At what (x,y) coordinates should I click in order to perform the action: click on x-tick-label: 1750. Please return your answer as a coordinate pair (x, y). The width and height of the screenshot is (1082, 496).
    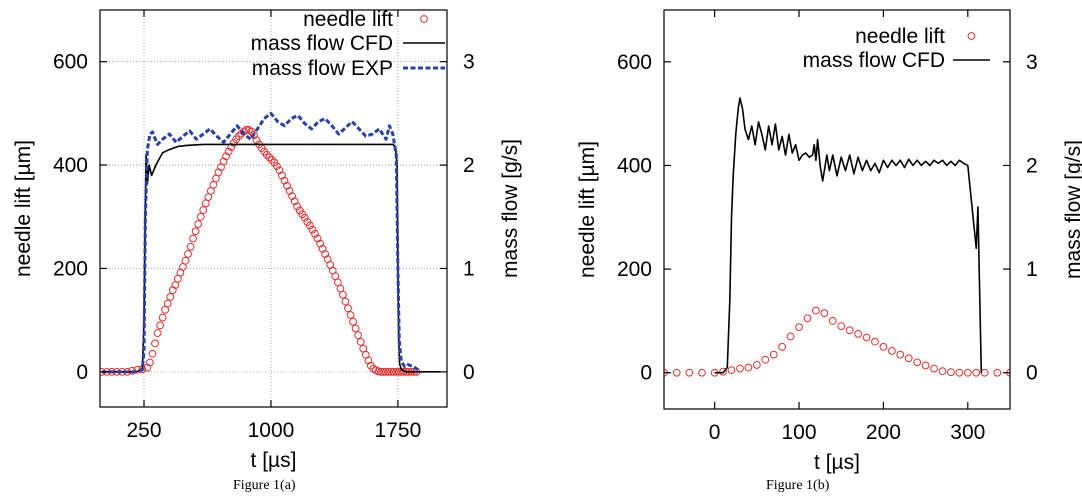
    Looking at the image, I should click on (398, 430).